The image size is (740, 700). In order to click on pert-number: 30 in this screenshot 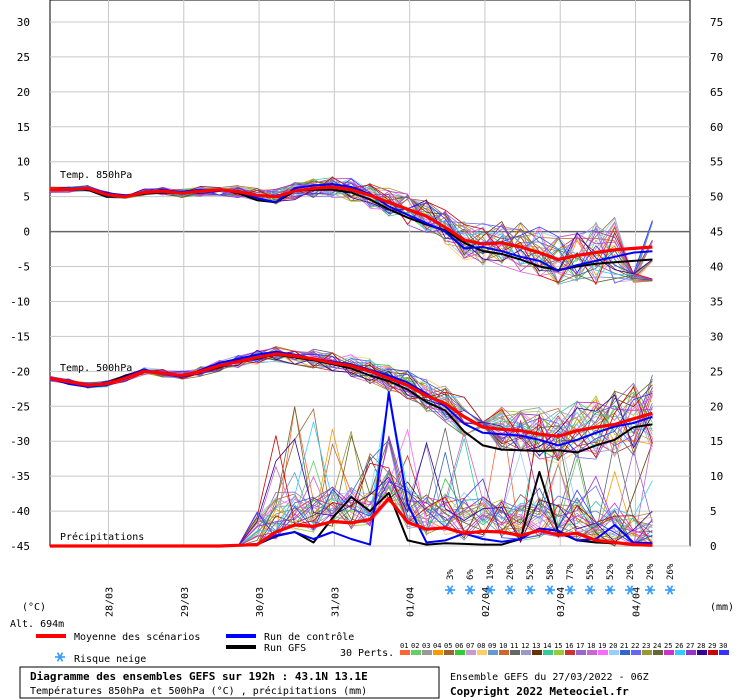, I will do `click(723, 646)`.